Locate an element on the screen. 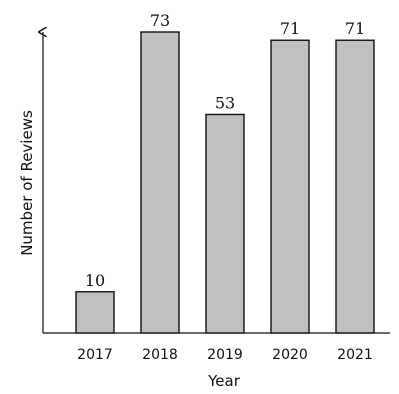  value-label-2019: 53 is located at coordinates (225, 102).